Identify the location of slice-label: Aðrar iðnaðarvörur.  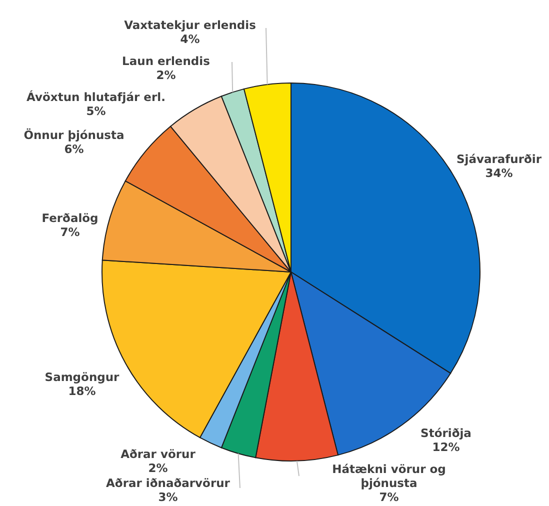
(168, 483).